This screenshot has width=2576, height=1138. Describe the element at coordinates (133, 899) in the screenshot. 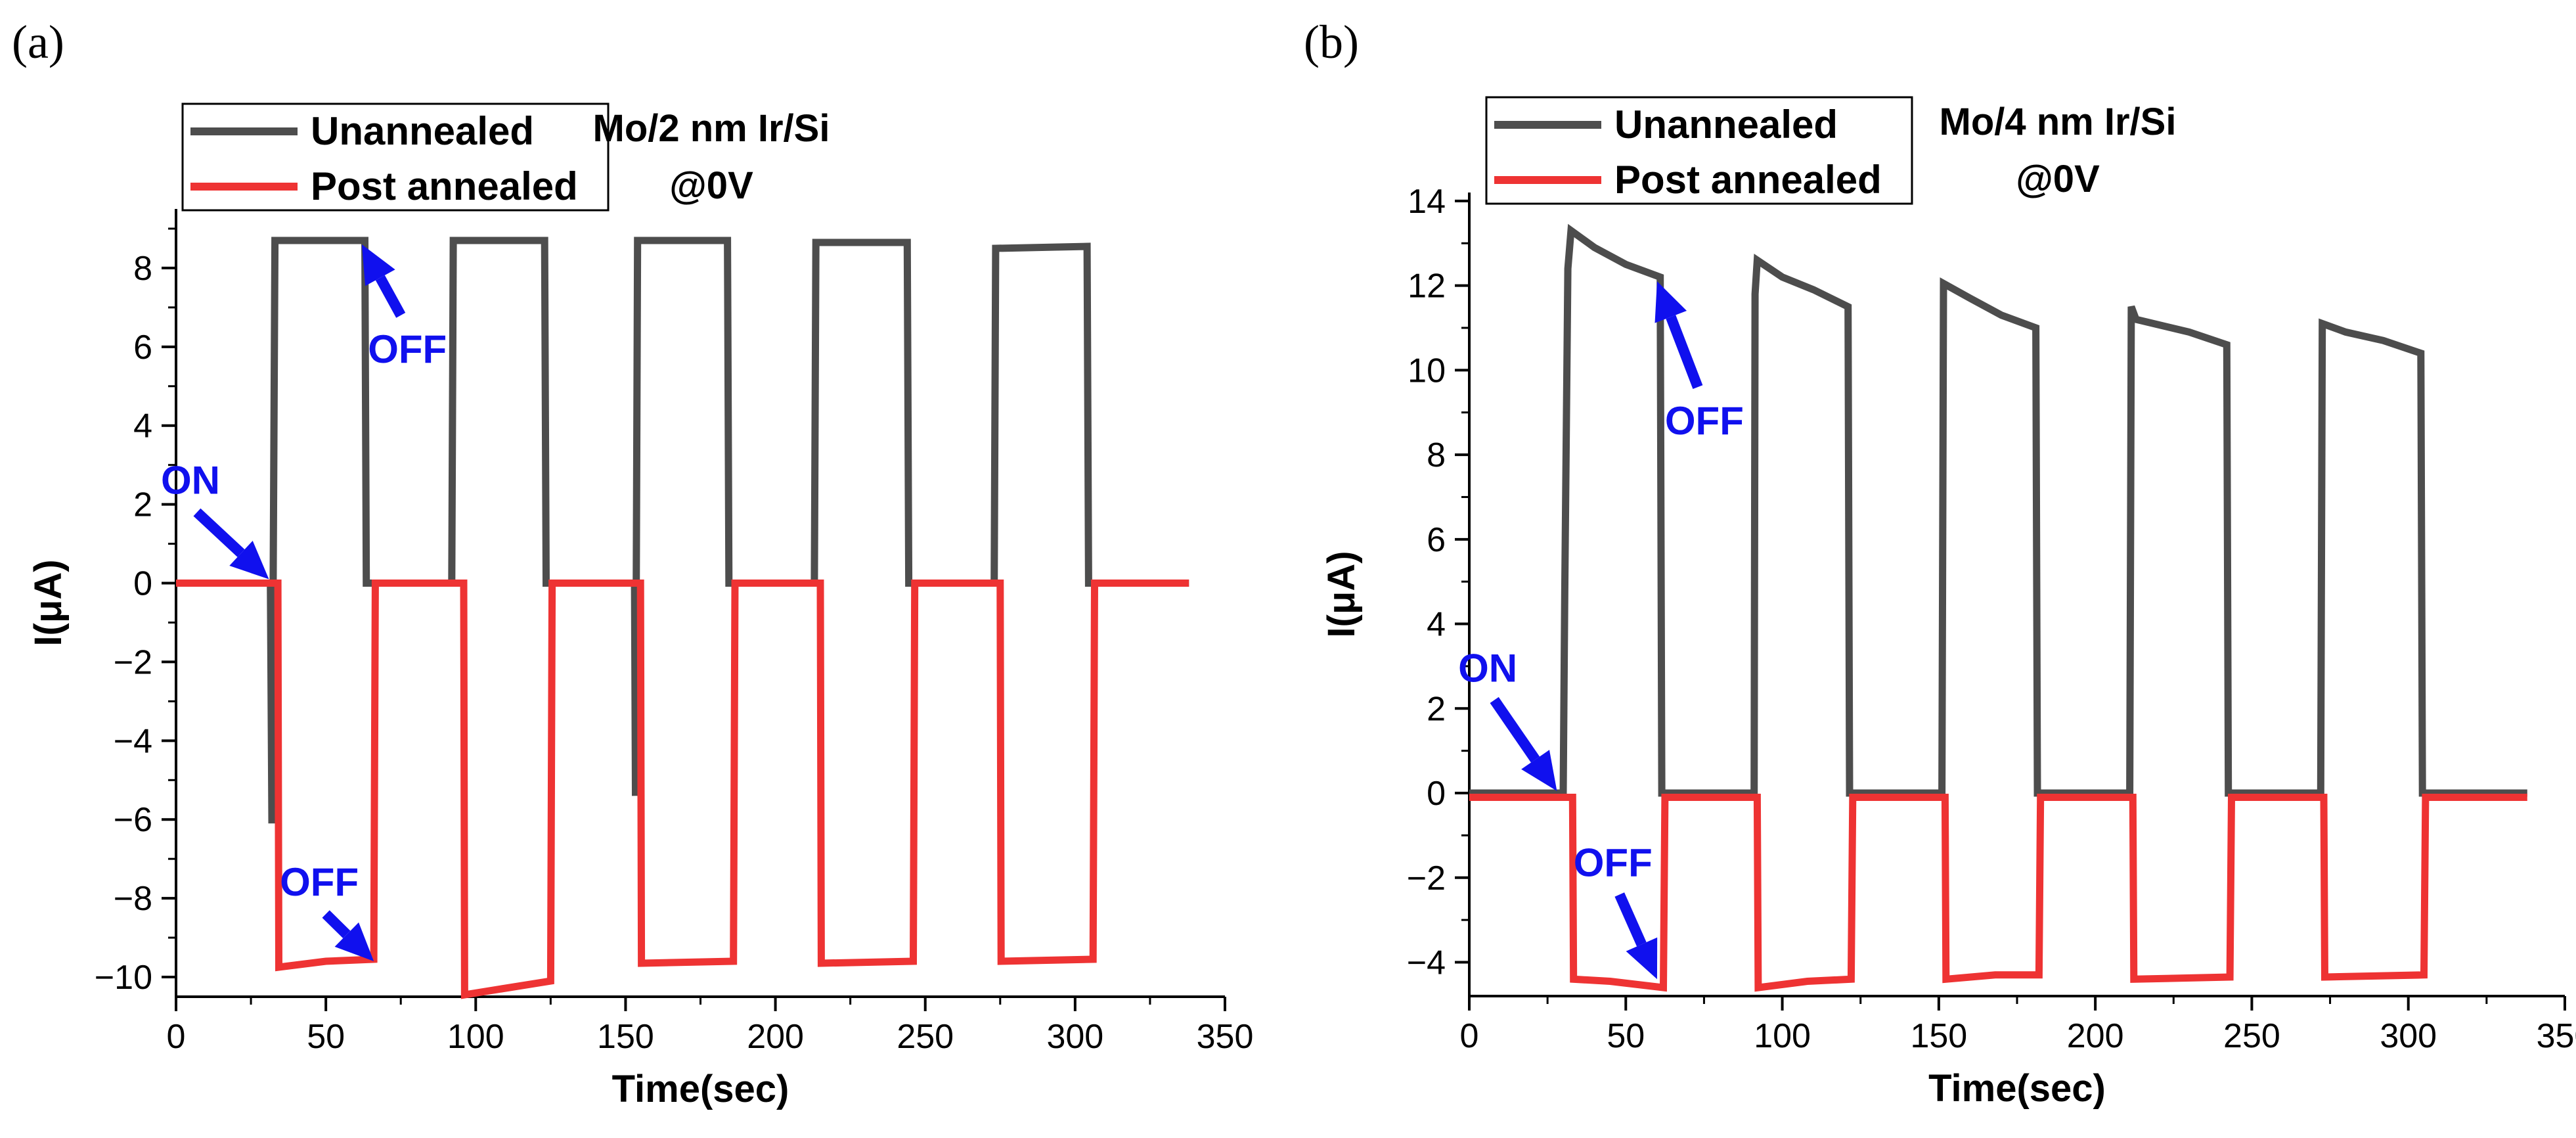

I see `y-tick-label: −8` at that location.